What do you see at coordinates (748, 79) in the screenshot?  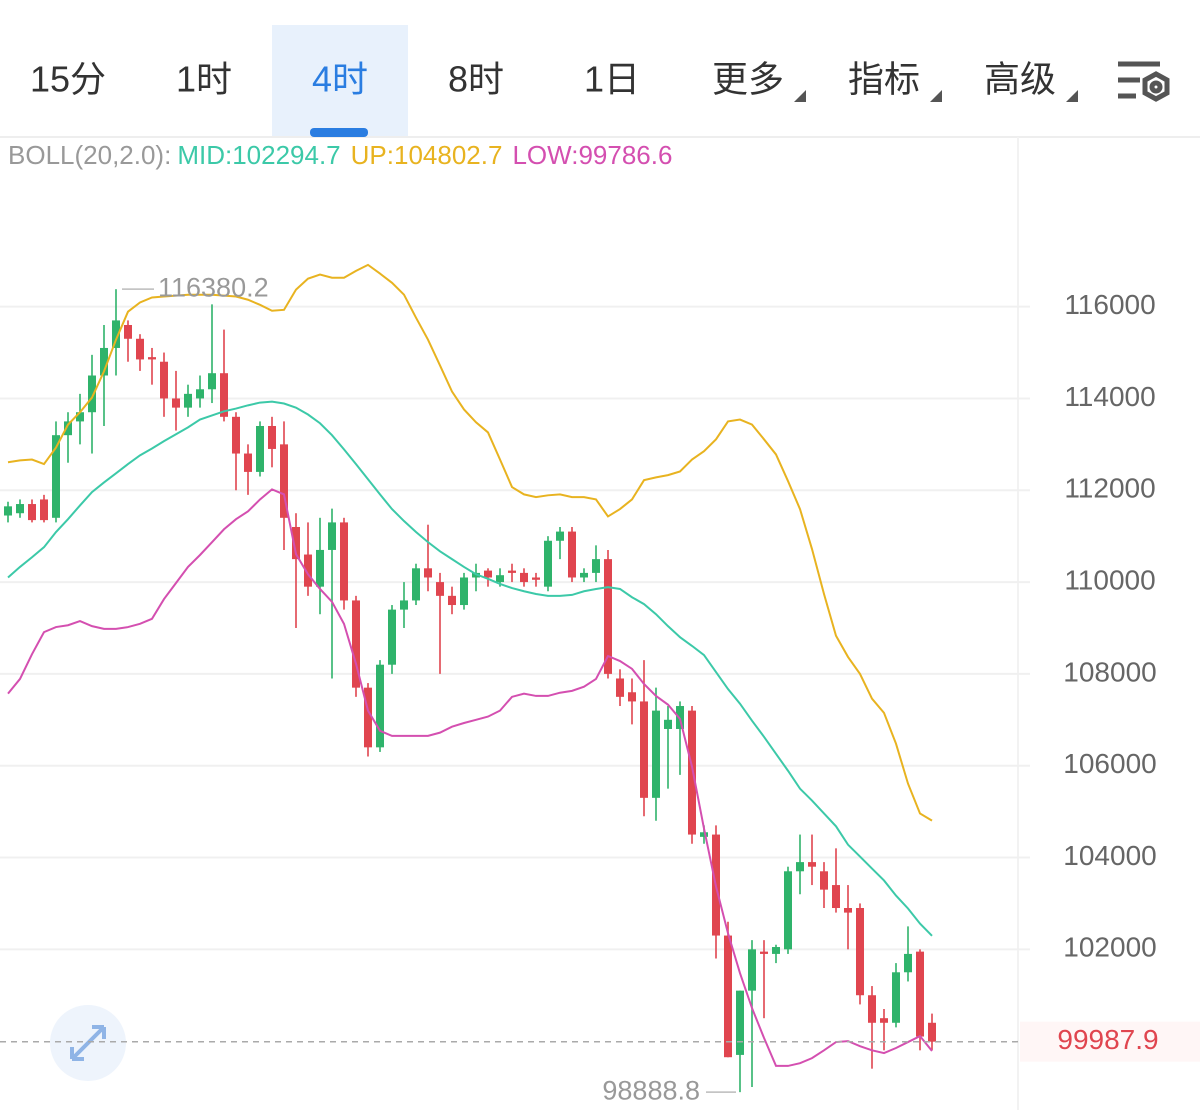 I see `tab: 更多` at bounding box center [748, 79].